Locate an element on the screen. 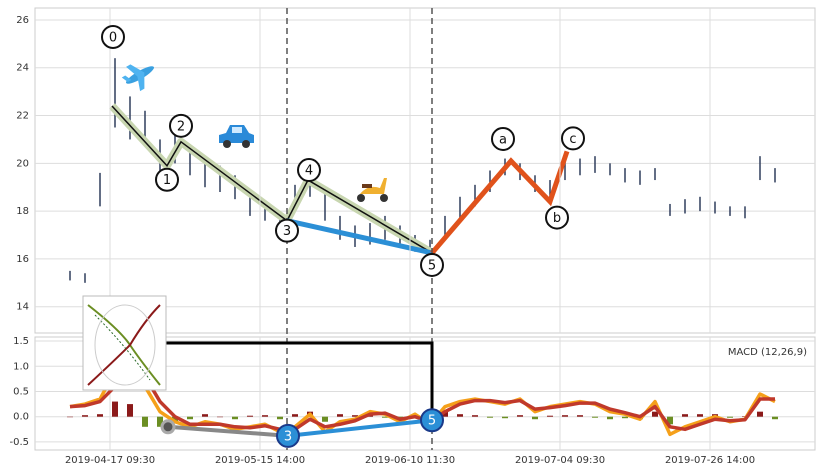  y-tick-label: 16 is located at coordinates (22, 259).